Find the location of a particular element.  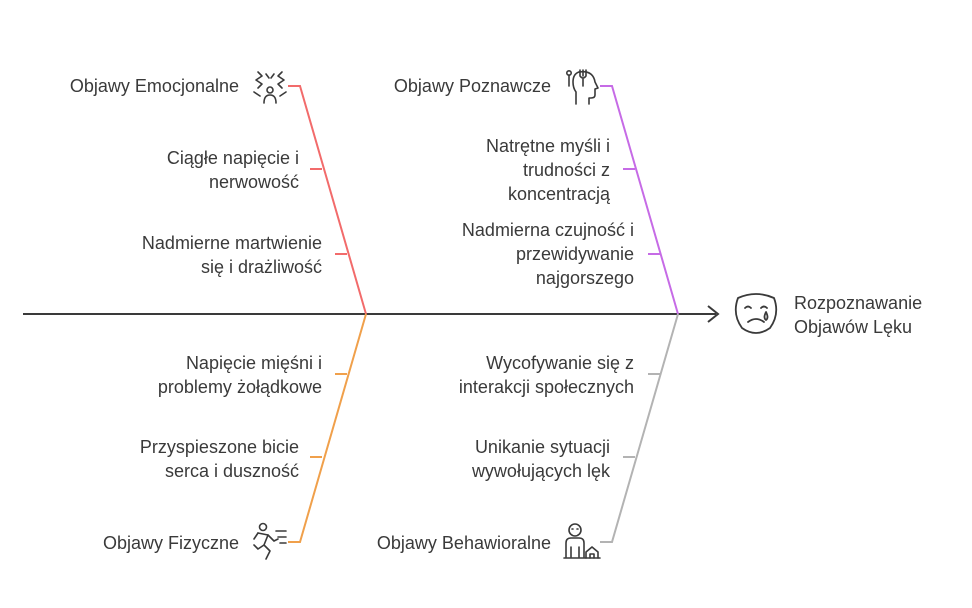

cause-line: nerwowość is located at coordinates (253, 182).